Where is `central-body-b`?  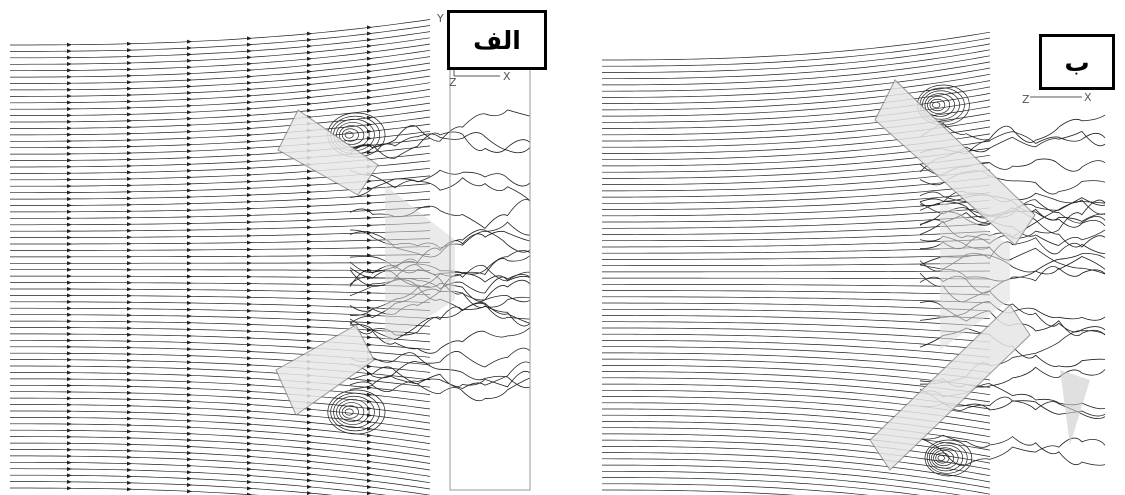
central-body-b is located at coordinates (975, 275).